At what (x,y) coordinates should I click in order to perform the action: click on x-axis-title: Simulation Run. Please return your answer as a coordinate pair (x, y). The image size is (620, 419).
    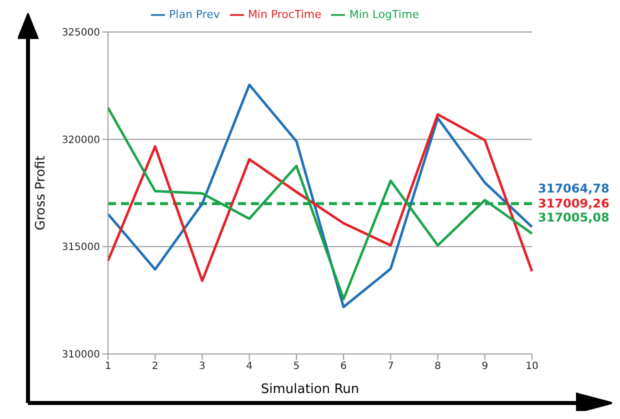
    Looking at the image, I should click on (310, 389).